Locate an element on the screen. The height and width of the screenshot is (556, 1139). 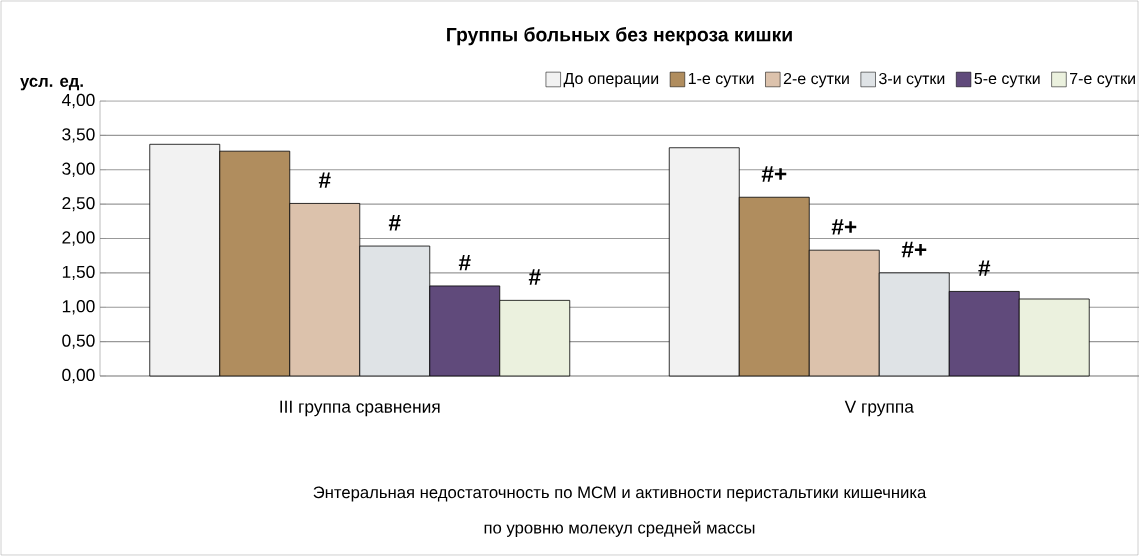
legend-label: 2-е сутки is located at coordinates (816, 80).